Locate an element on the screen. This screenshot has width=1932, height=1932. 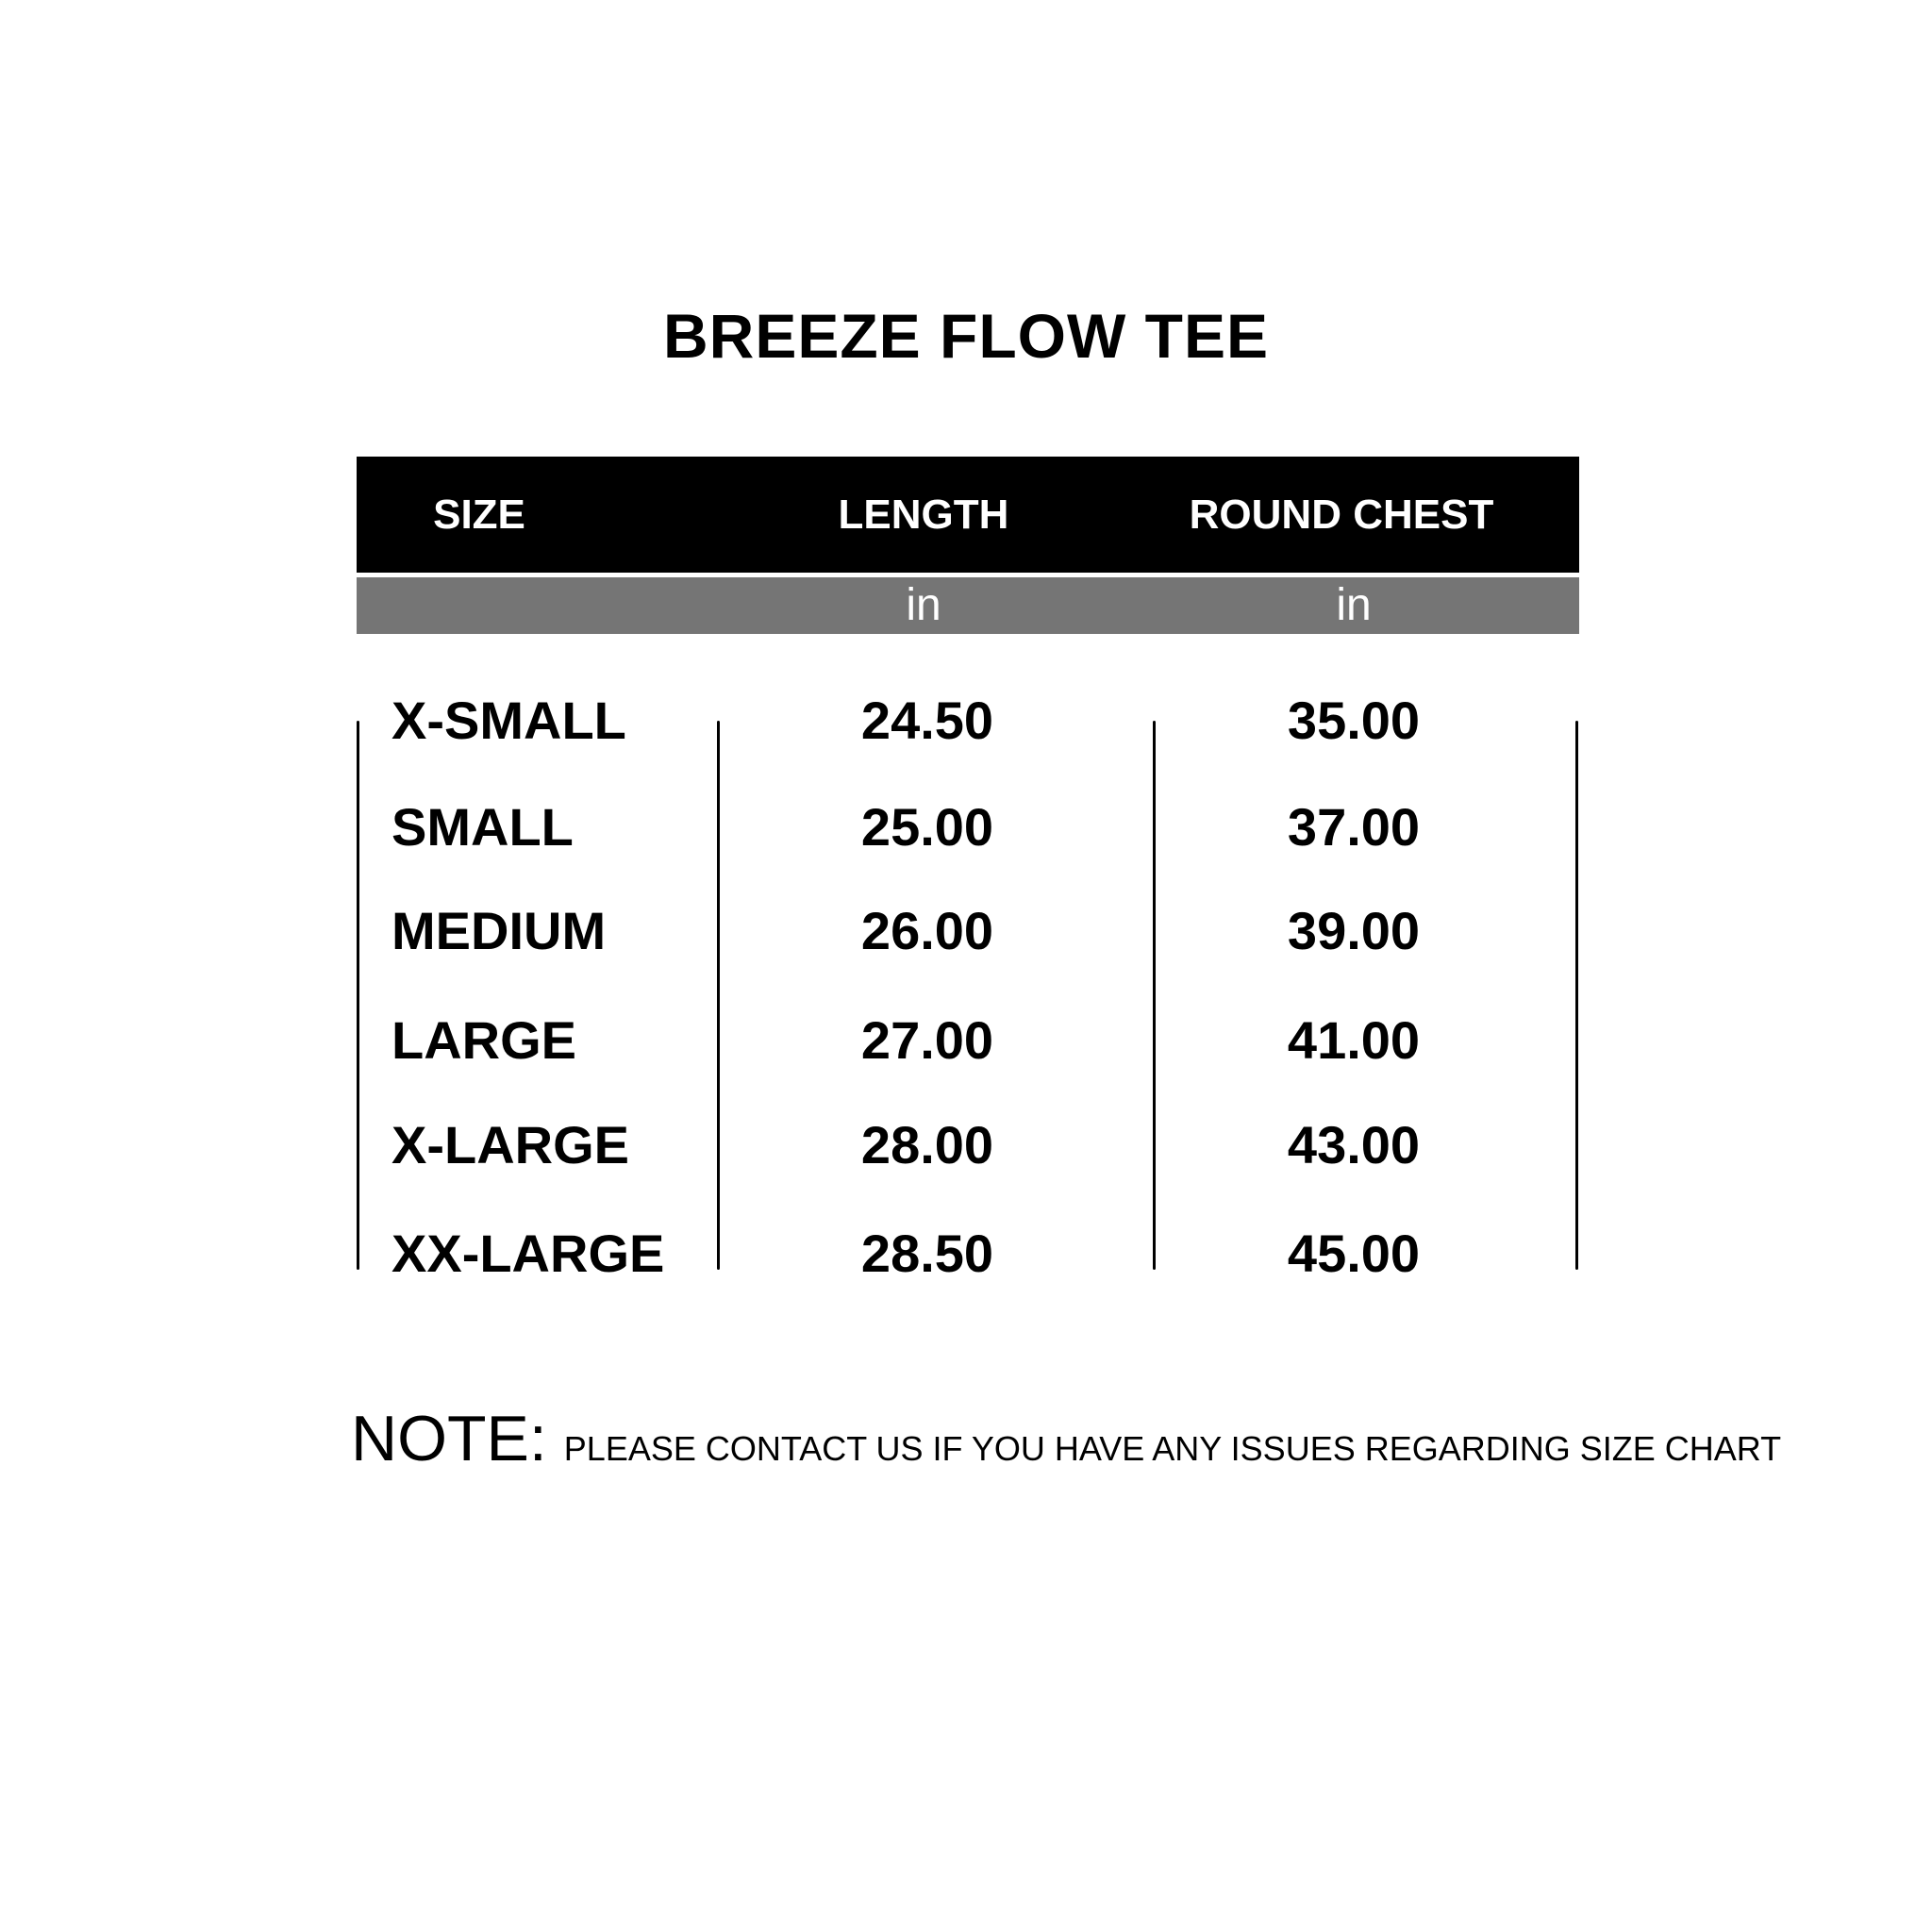
length-cell: 24.50 is located at coordinates (927, 720).